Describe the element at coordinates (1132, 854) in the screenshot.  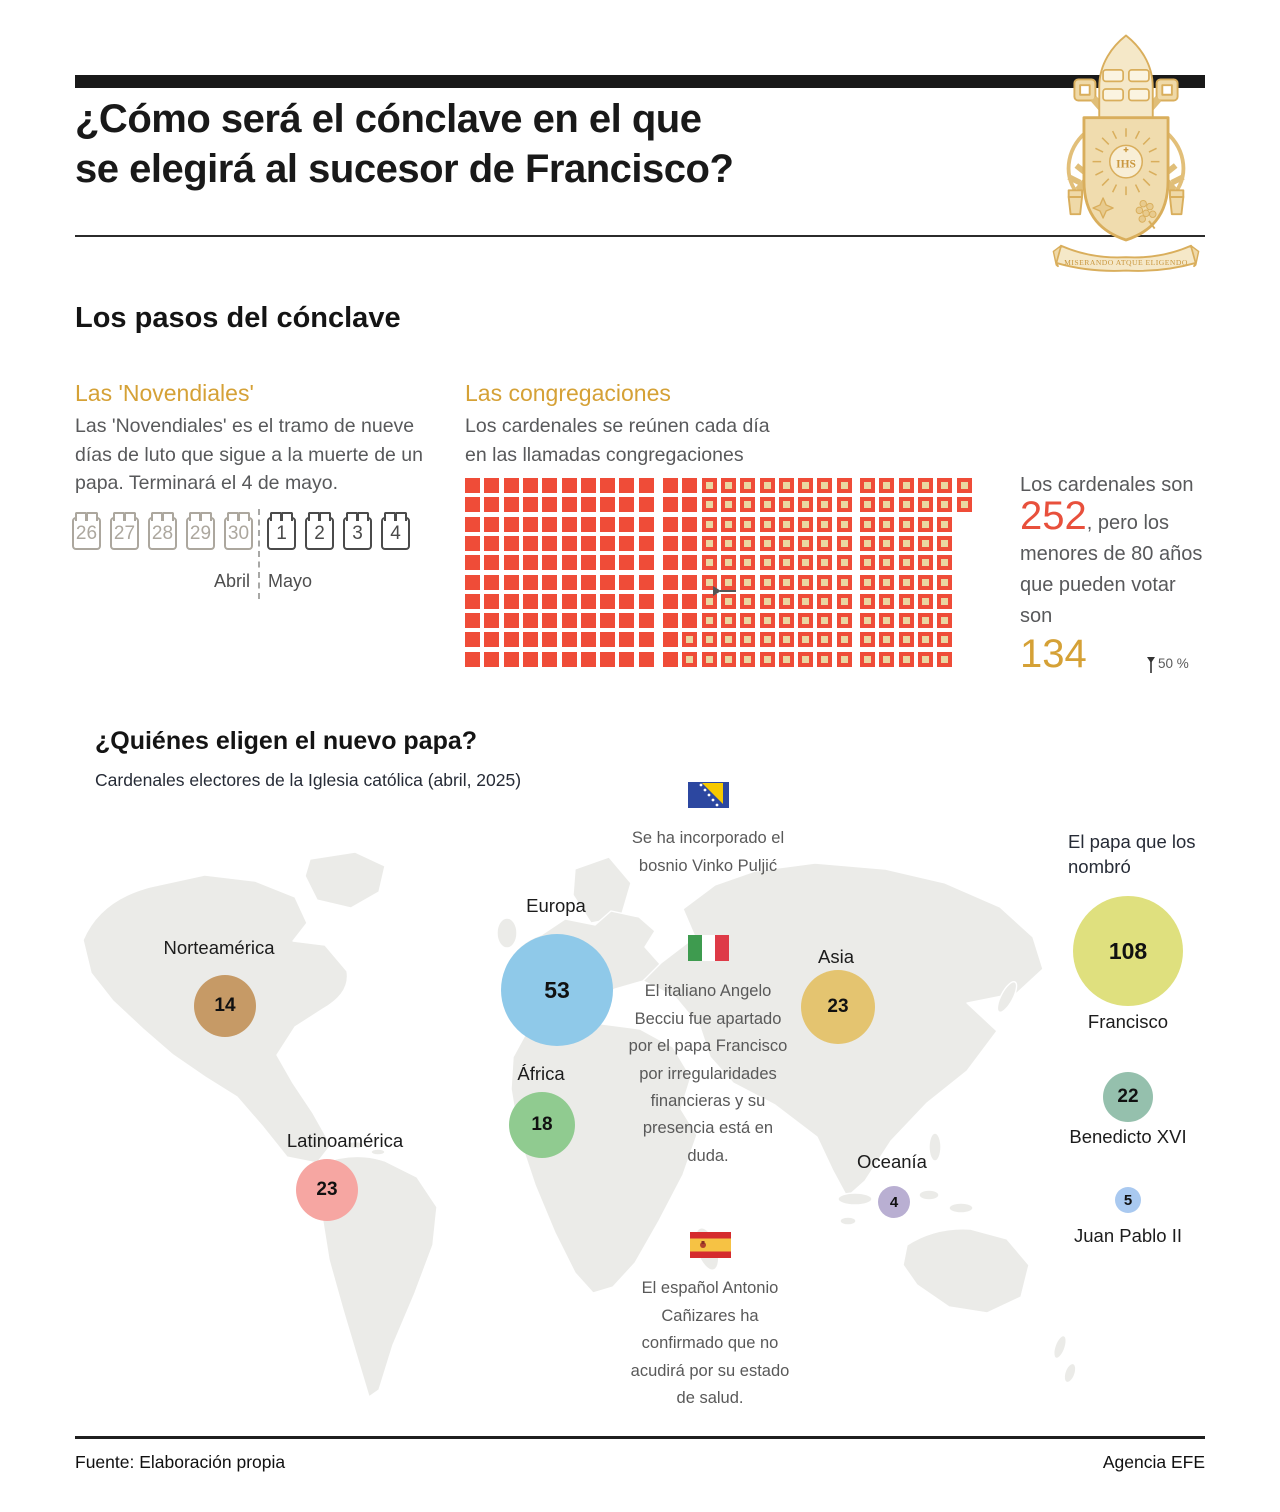
I see `popes-heading: El papa que los nombró` at that location.